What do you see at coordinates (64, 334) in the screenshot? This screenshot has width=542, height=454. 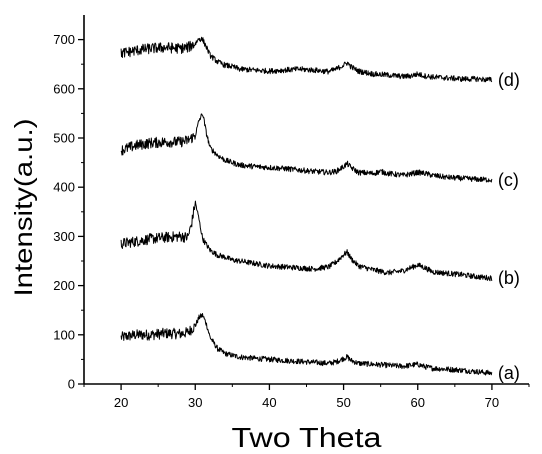 I see `y-tick-label: 100` at bounding box center [64, 334].